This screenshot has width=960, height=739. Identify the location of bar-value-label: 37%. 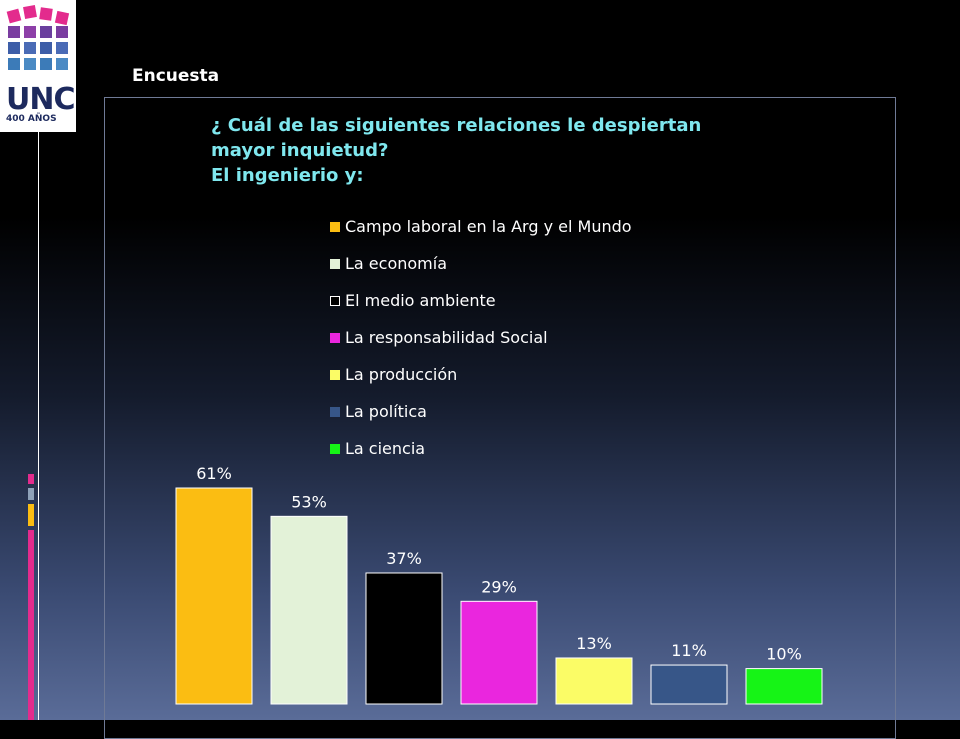
(404, 558).